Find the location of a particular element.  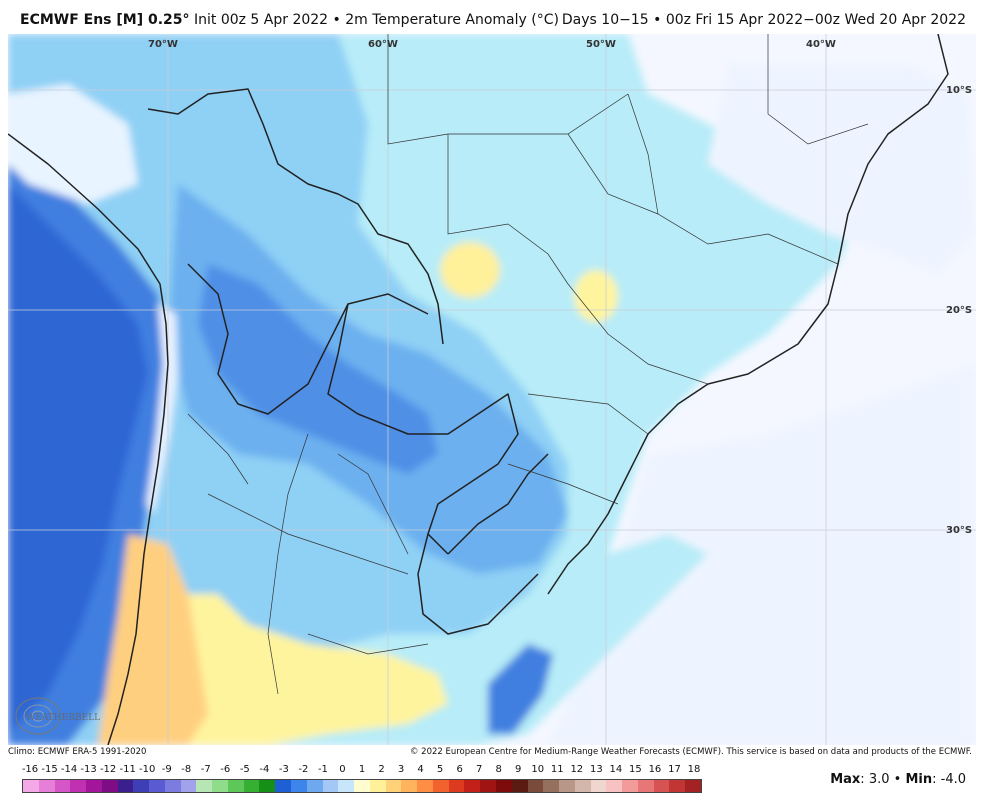

logo-wordmark: WEATHERBELL is located at coordinates (63, 718).